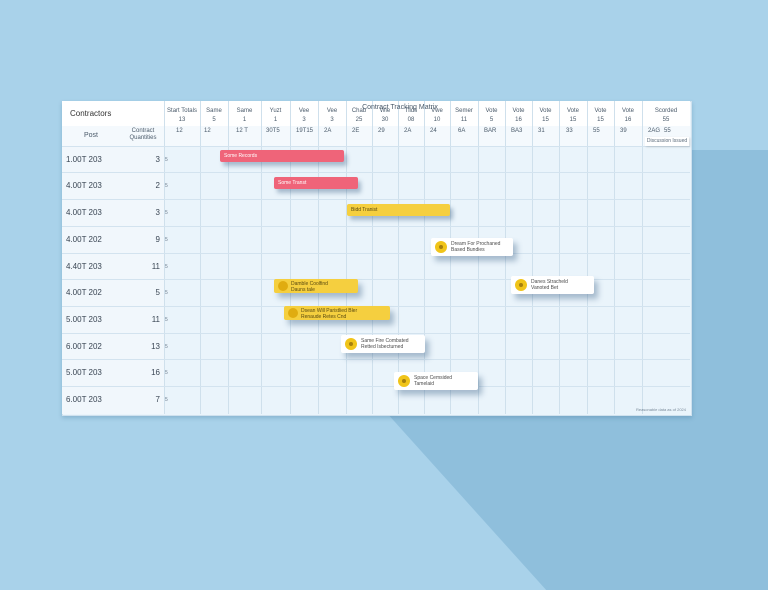 The height and width of the screenshot is (590, 768). I want to click on task-title: Dsean Will Paristlied Bler, so click(329, 311).